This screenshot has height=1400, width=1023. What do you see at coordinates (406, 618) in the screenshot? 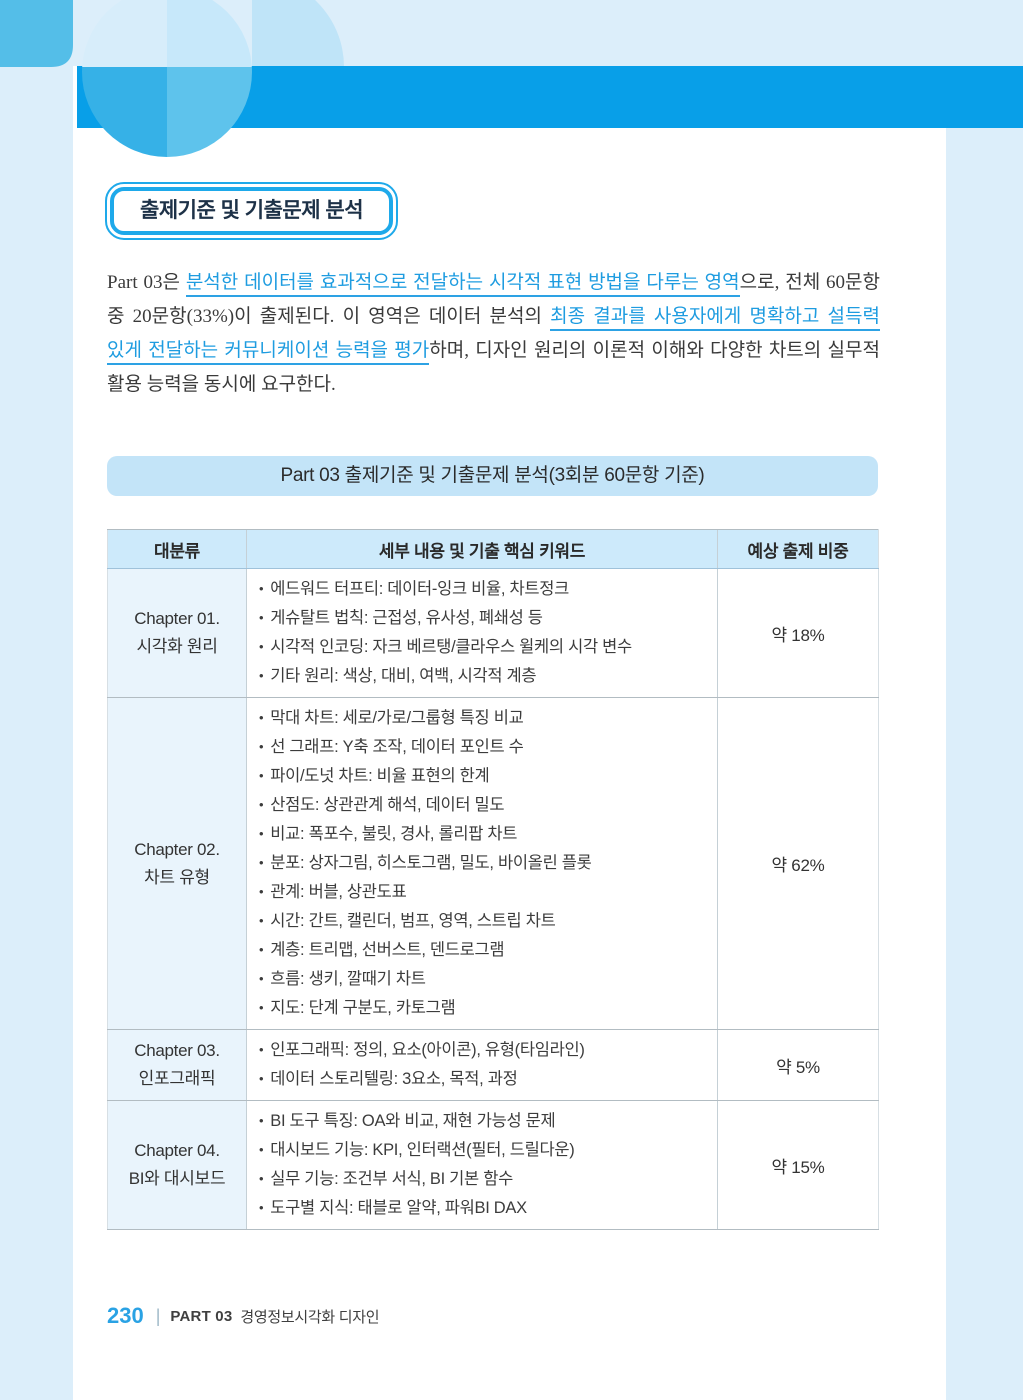
I see `keyword-text: 게슈탈트 법칙: 근접성, 유사성, 폐쇄성 등` at bounding box center [406, 618].